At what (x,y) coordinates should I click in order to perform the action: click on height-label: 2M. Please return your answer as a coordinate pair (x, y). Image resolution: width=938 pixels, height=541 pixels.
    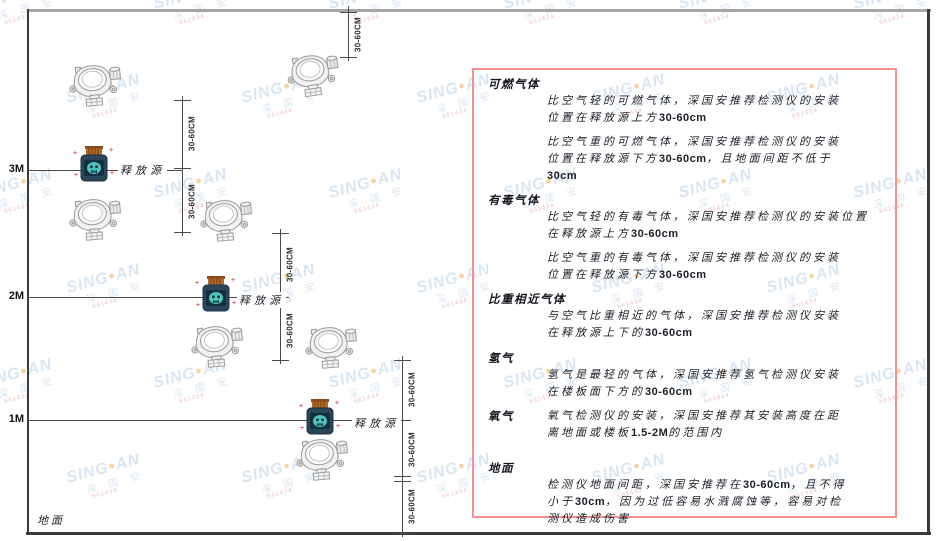
    Looking at the image, I should click on (16, 296).